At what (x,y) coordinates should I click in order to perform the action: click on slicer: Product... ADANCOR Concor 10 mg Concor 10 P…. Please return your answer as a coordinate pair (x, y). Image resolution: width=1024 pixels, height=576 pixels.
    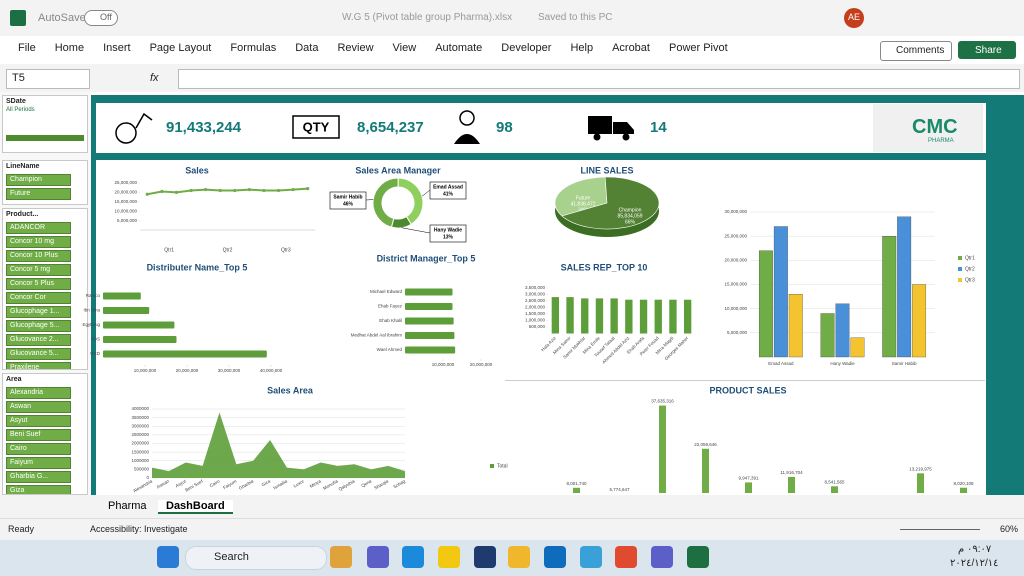
    Looking at the image, I should click on (45, 289).